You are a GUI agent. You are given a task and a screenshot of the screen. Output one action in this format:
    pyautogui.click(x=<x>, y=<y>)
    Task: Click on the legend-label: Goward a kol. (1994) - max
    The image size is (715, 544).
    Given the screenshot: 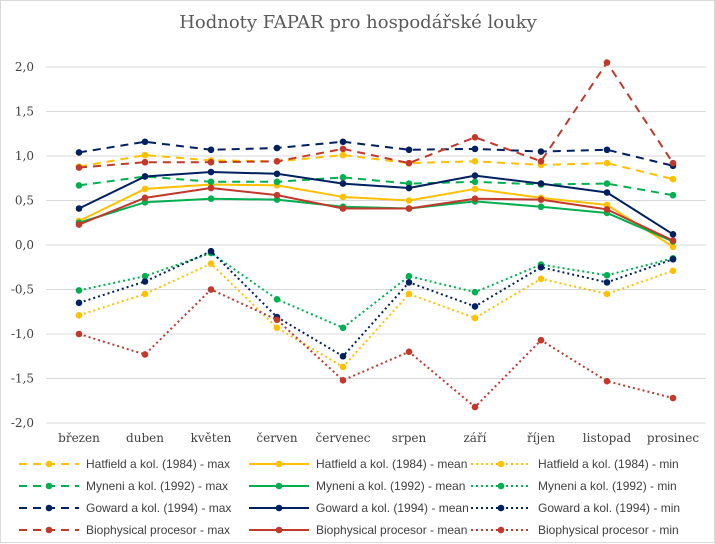 What is the action you would take?
    pyautogui.click(x=158, y=508)
    